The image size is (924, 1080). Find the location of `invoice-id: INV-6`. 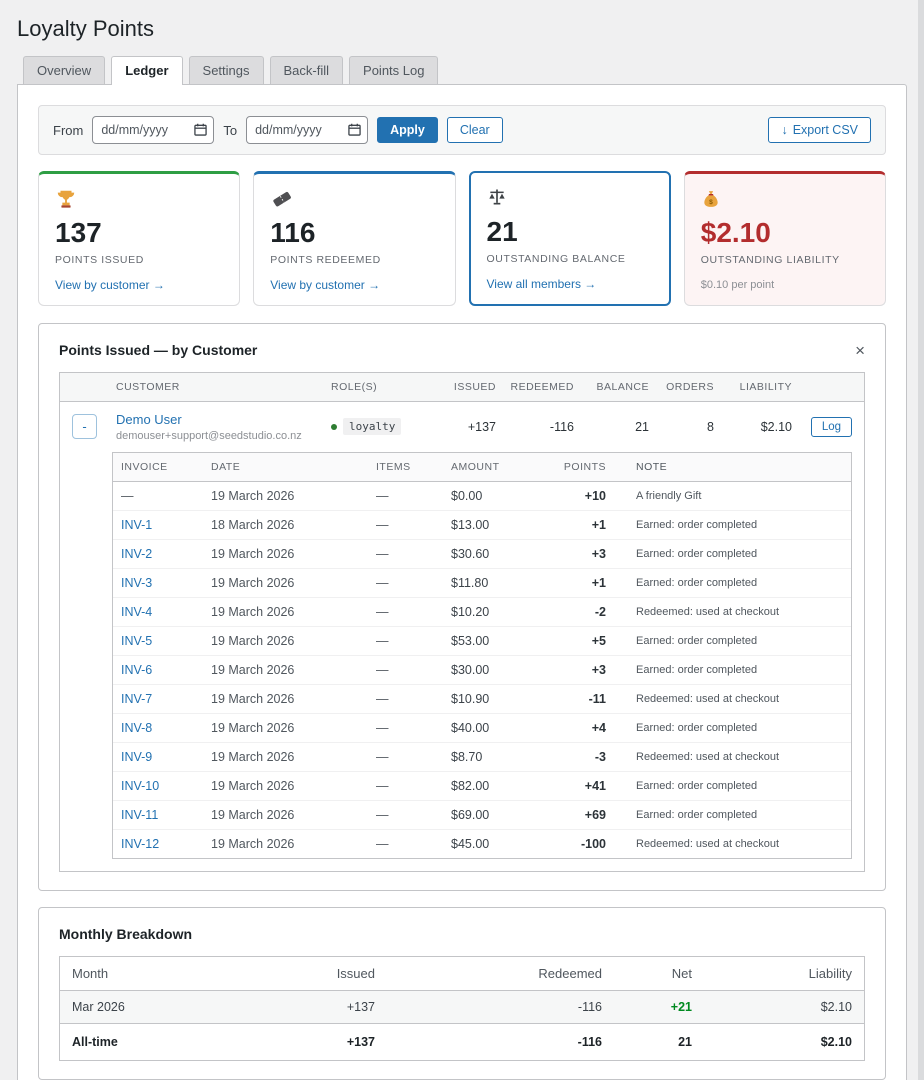

invoice-id: INV-6 is located at coordinates (137, 669).